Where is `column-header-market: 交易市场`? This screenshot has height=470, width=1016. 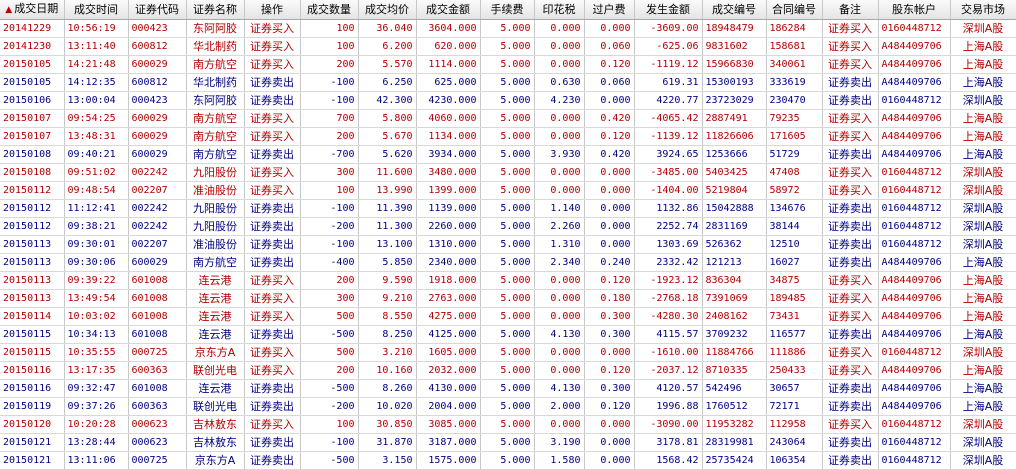
column-header-market: 交易市场 is located at coordinates (983, 10).